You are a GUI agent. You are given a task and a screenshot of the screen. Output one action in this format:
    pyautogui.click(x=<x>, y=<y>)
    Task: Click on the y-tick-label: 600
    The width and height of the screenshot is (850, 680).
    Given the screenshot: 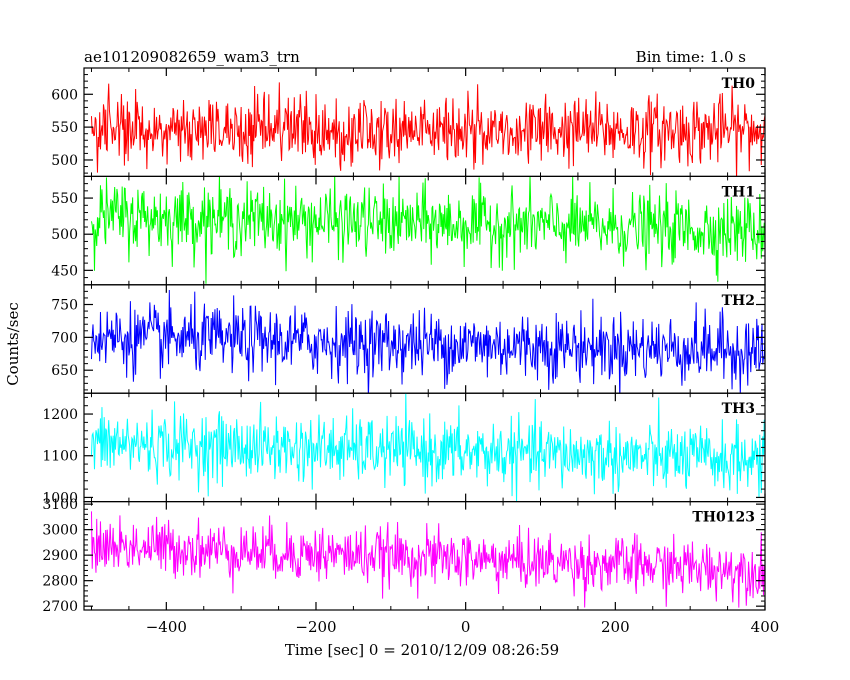 What is the action you would take?
    pyautogui.click(x=64, y=95)
    